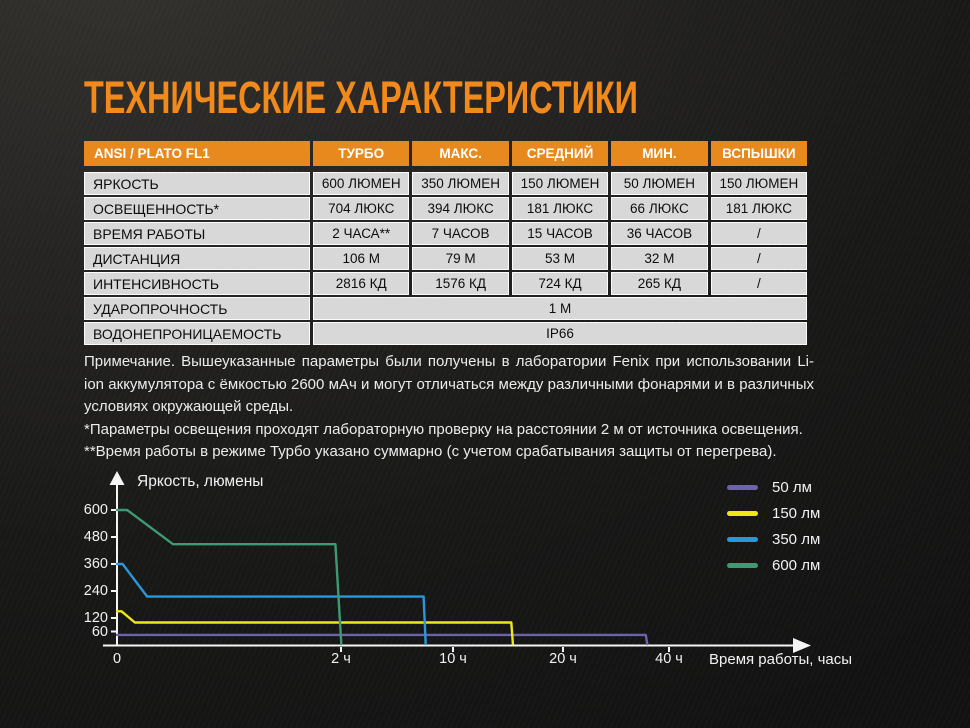 This screenshot has width=970, height=728. I want to click on y-tick-label: 600, so click(95, 510).